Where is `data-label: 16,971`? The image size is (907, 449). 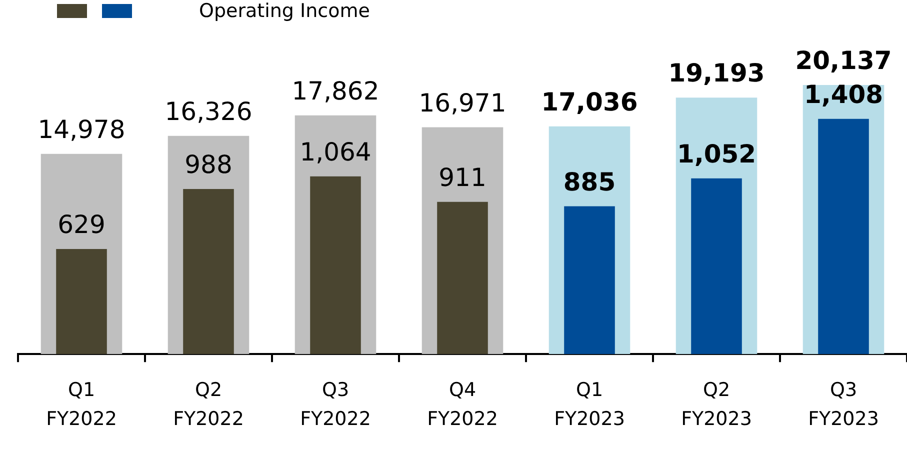 data-label: 16,971 is located at coordinates (462, 103).